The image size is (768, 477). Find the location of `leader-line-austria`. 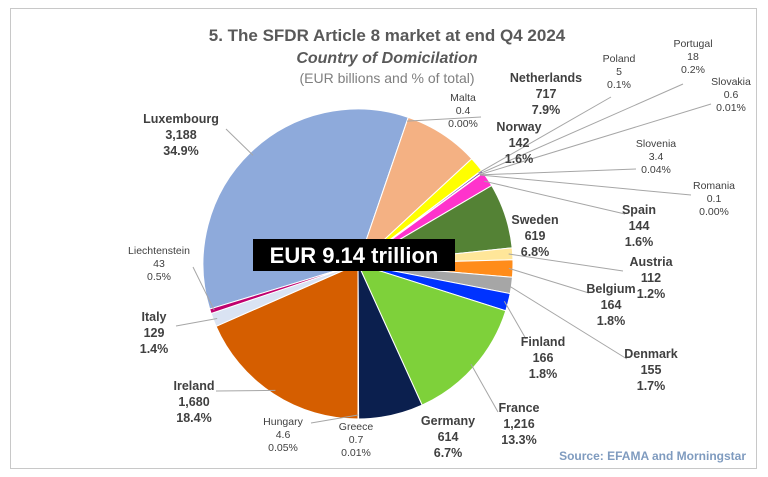

leader-line-austria is located at coordinates (566, 262).